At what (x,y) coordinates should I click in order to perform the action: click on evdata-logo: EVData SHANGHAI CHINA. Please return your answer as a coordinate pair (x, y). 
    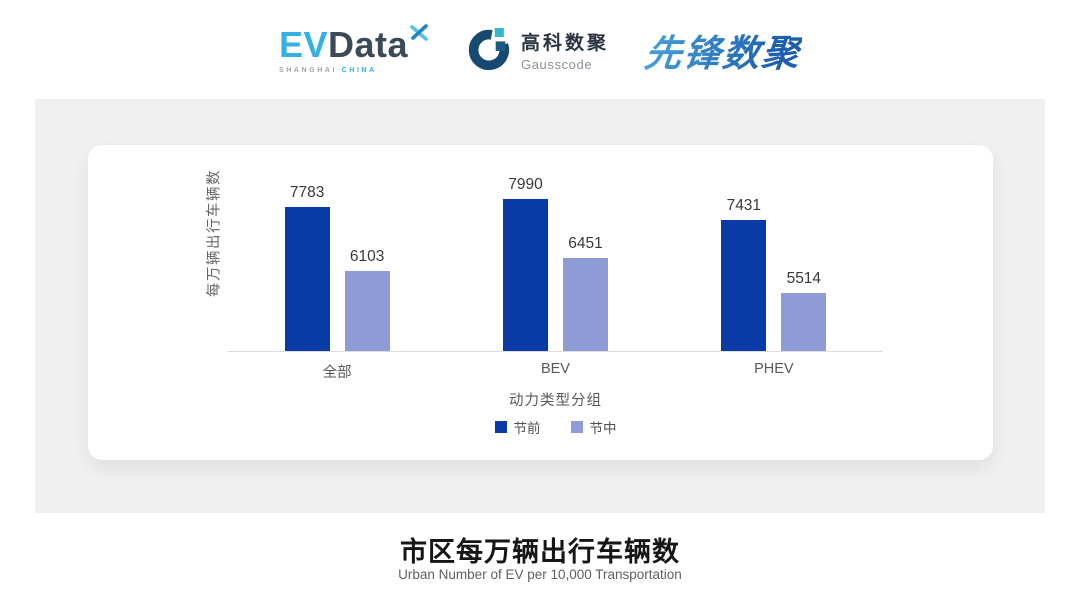
    Looking at the image, I should click on (354, 48).